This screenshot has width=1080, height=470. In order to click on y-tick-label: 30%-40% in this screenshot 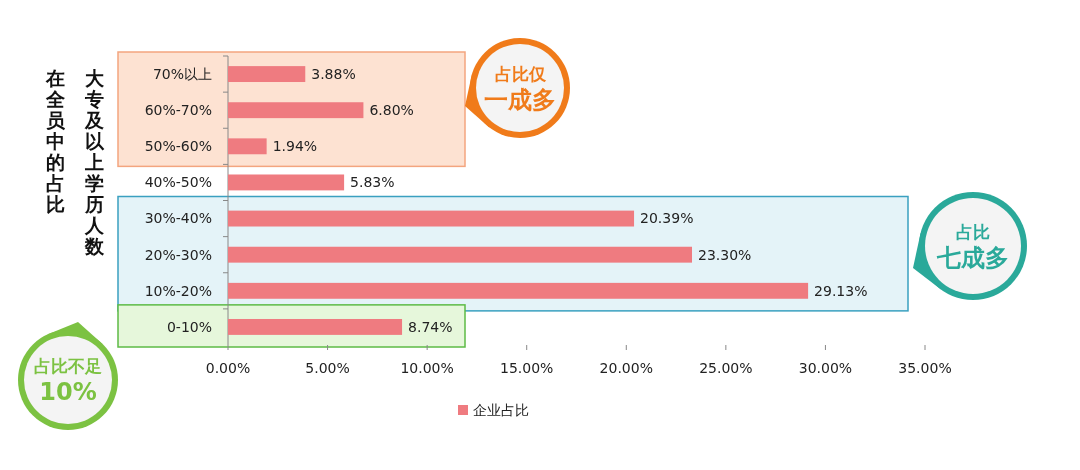, I will do `click(178, 218)`.